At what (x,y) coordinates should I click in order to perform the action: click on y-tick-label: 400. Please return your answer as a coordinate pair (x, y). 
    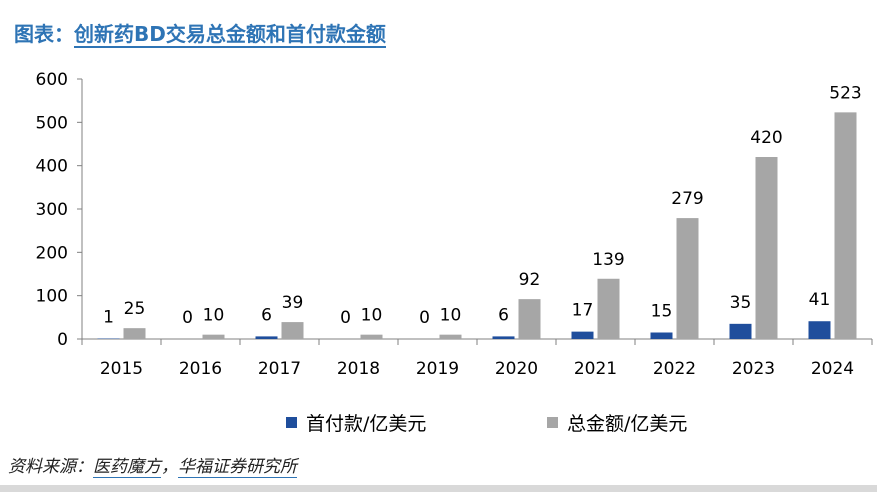
    Looking at the image, I should click on (52, 167).